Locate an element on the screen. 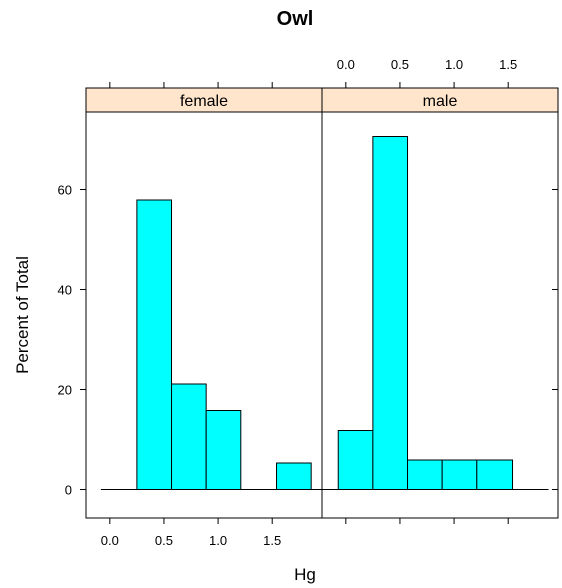  chart-title: Owl is located at coordinates (295, 19).